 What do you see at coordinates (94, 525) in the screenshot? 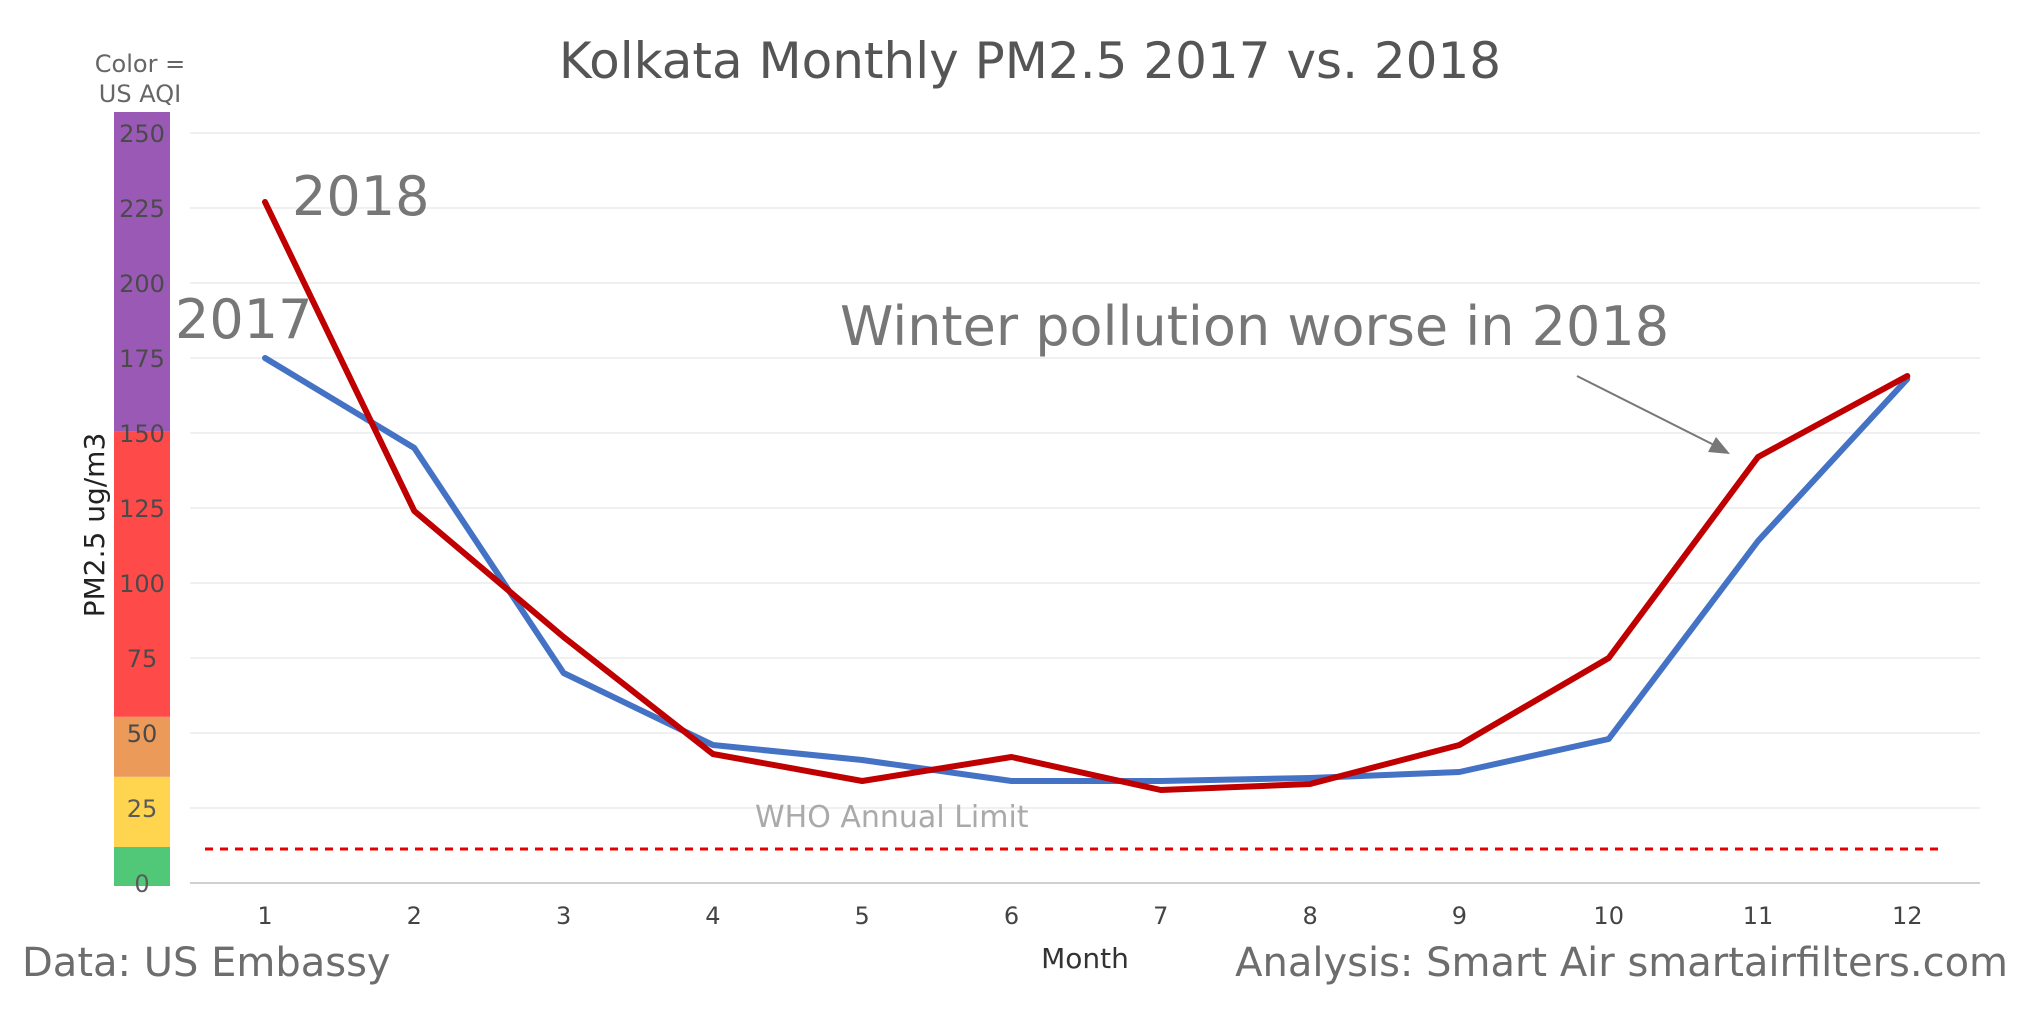
I see `y-axis-title: PM2.5 ug/m3` at bounding box center [94, 525].